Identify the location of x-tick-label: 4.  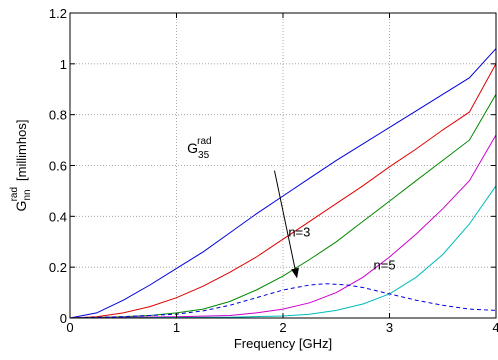
(495, 327).